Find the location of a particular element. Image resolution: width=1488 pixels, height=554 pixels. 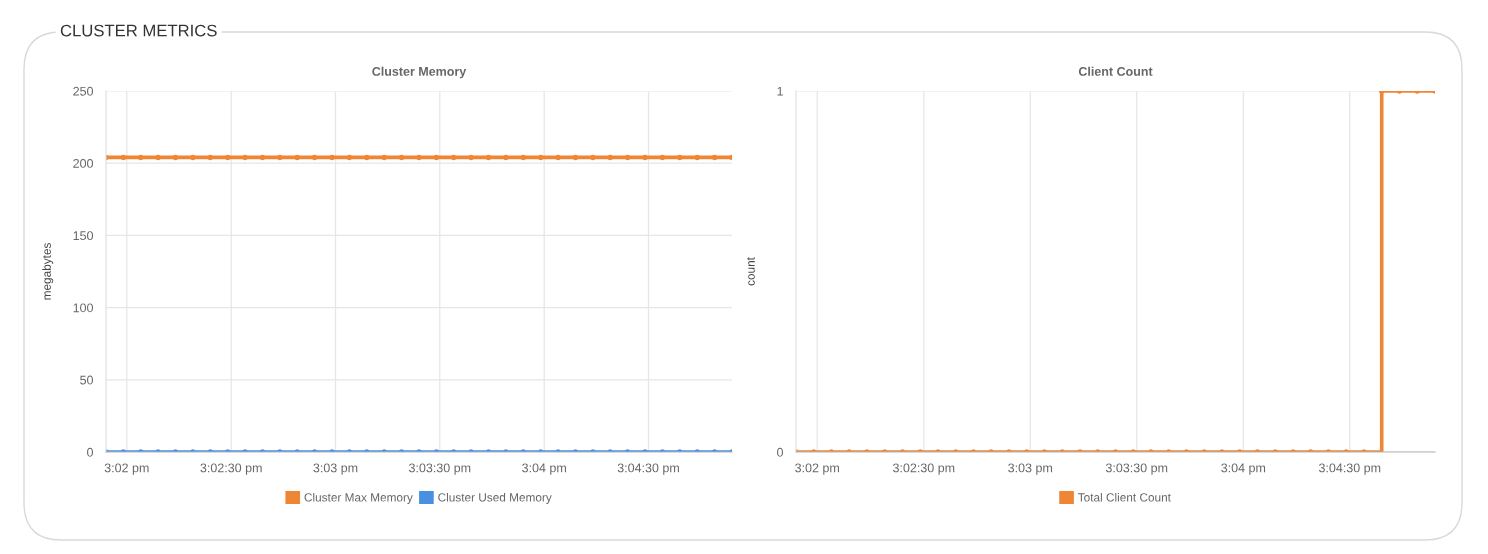

y-axis-title: megabytes is located at coordinates (48, 271).